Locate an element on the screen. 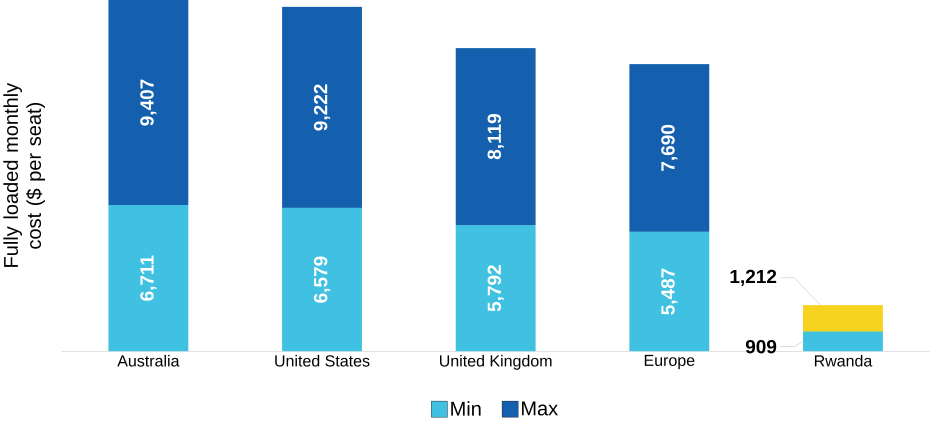  x-tick-label: United States is located at coordinates (322, 360).